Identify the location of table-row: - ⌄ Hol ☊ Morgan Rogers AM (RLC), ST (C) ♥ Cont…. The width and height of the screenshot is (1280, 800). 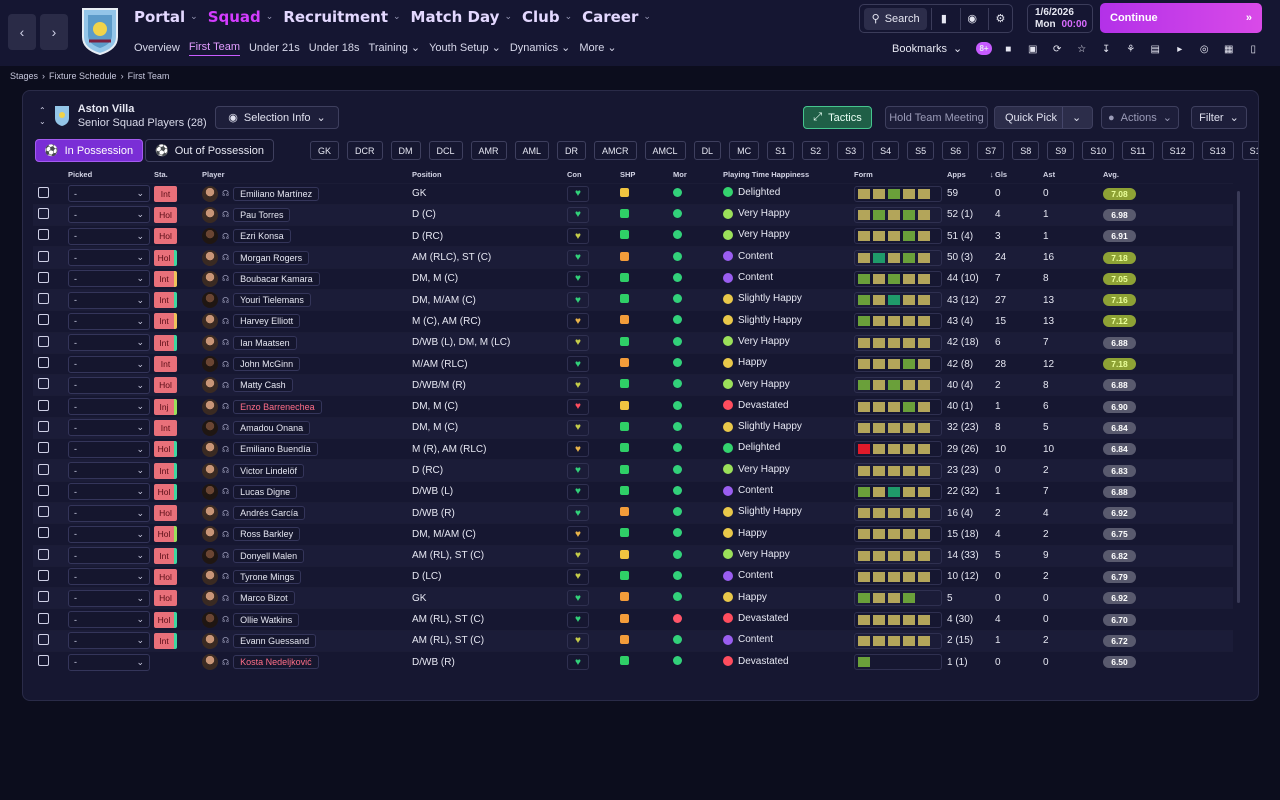
(633, 257).